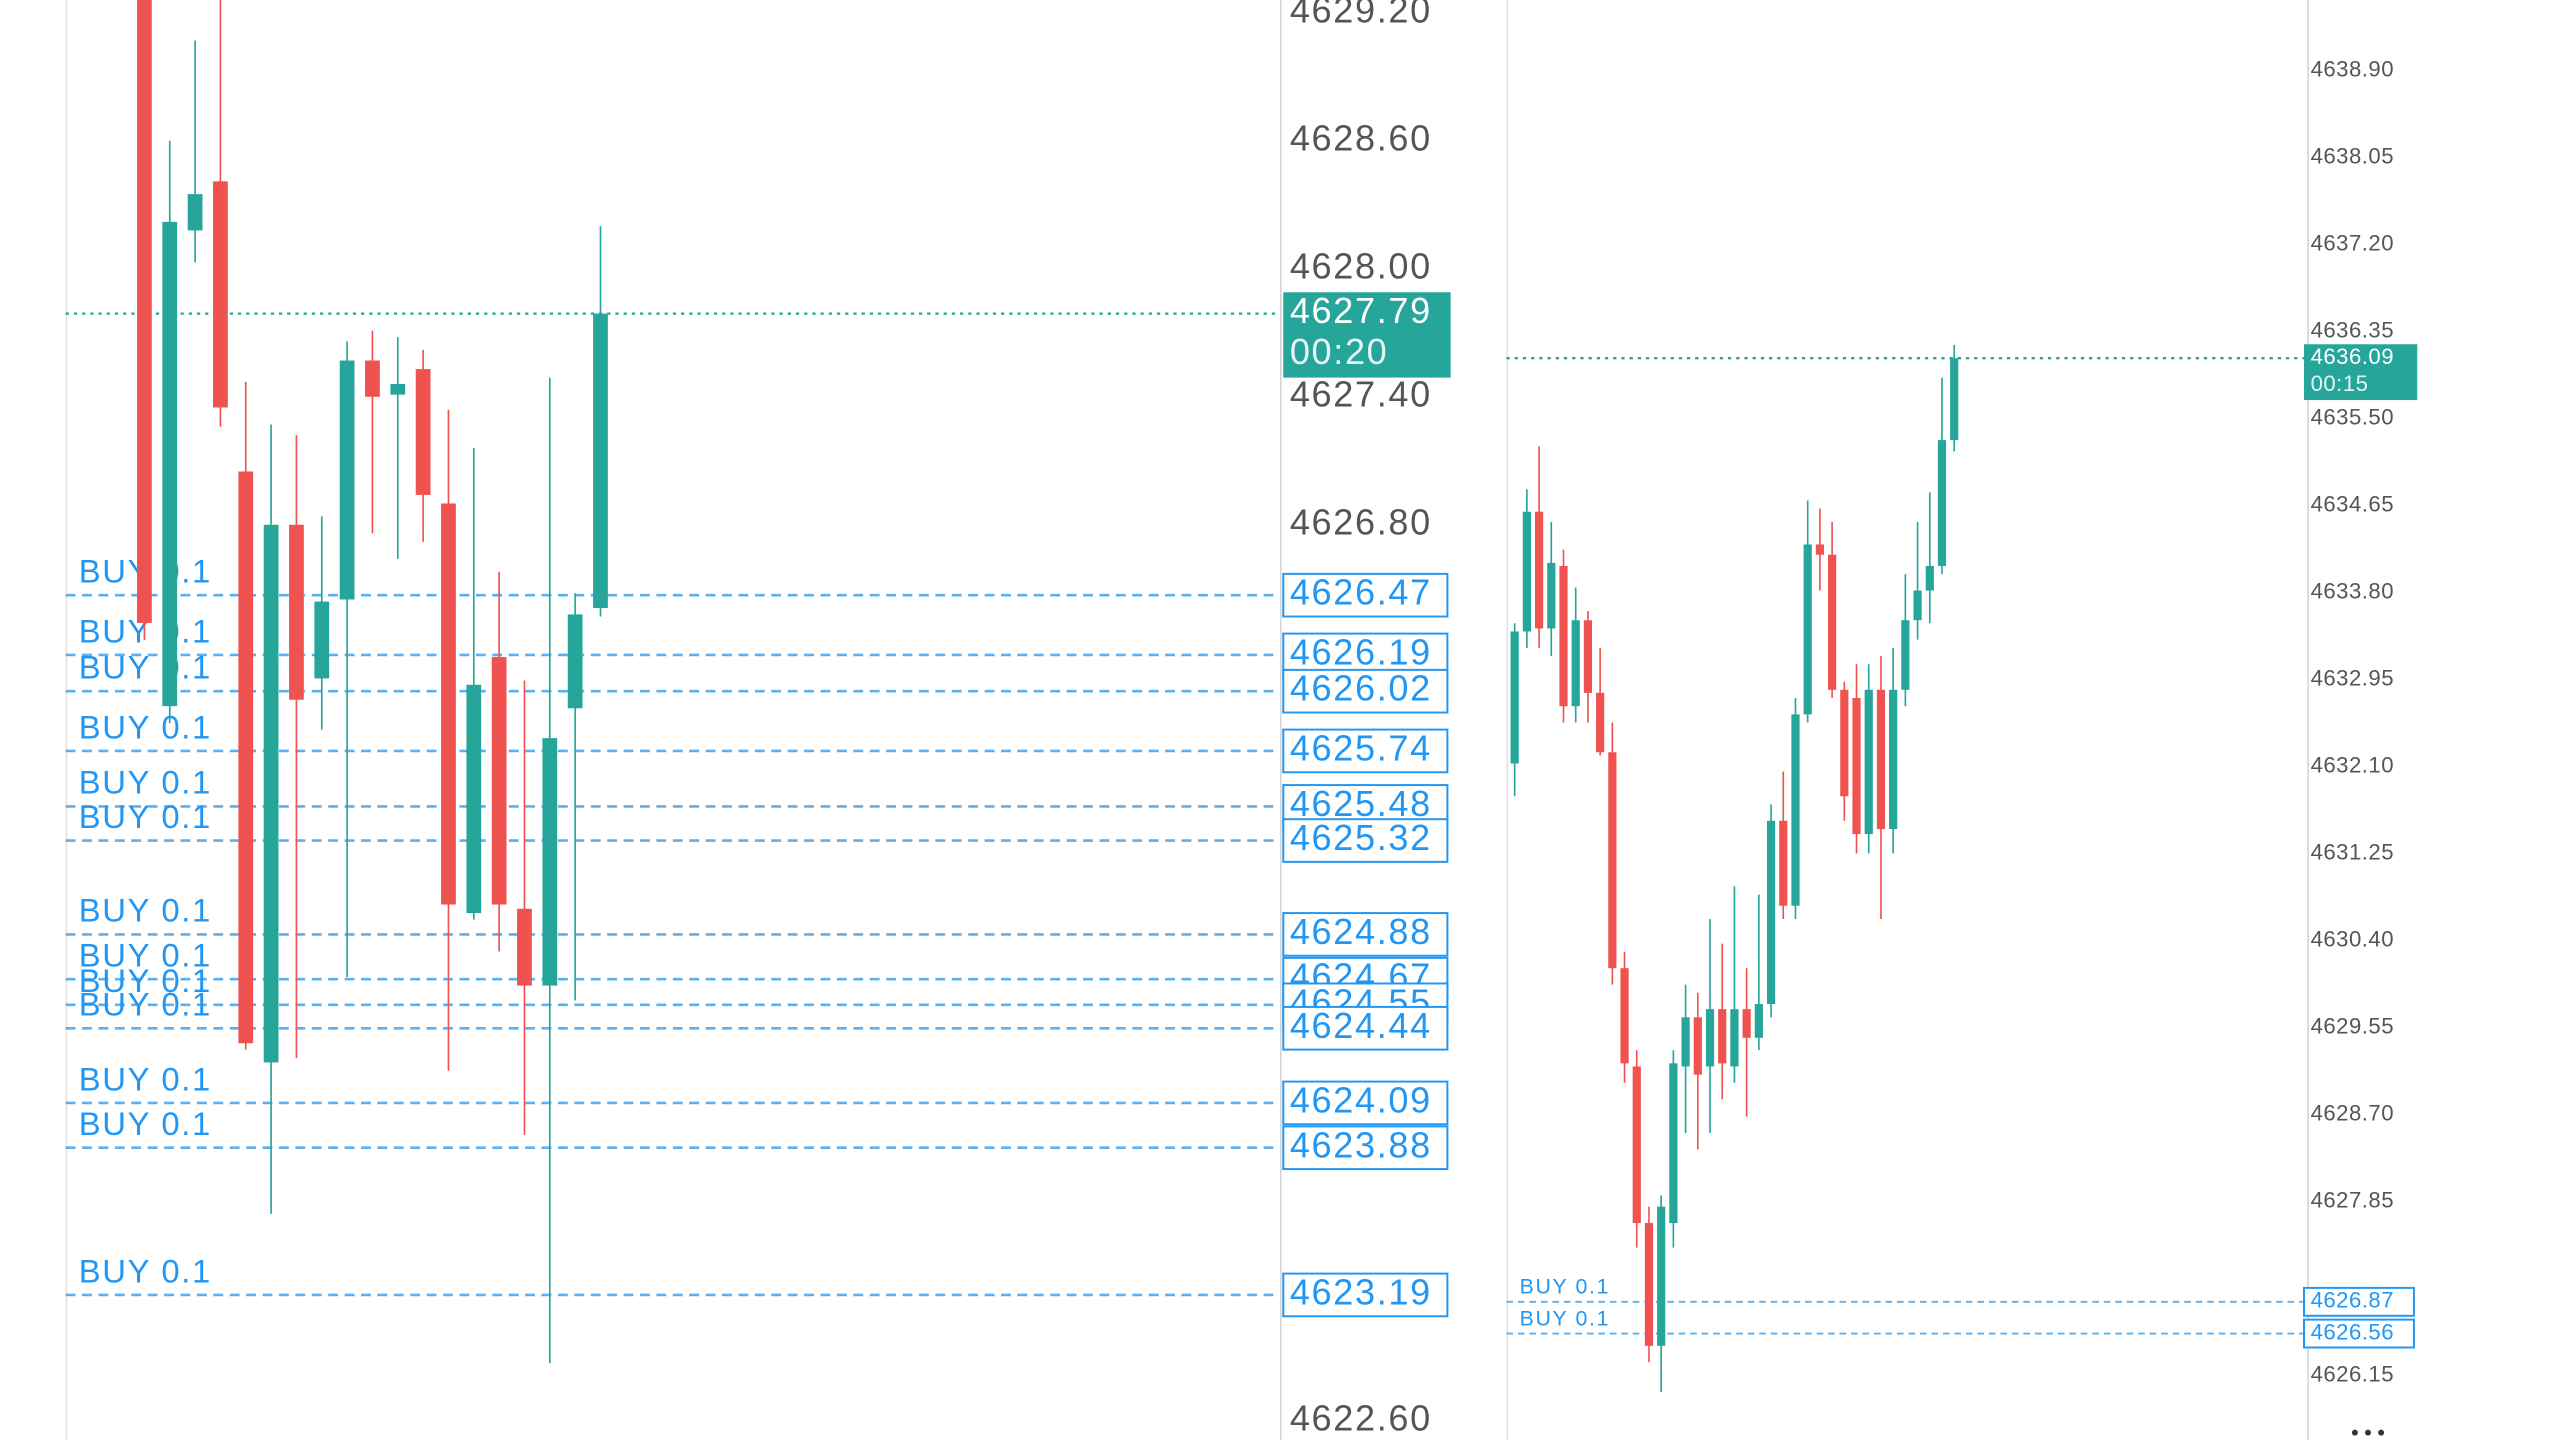 This screenshot has width=2560, height=1440. I want to click on y-tick-label: 4628.60, so click(1361, 137).